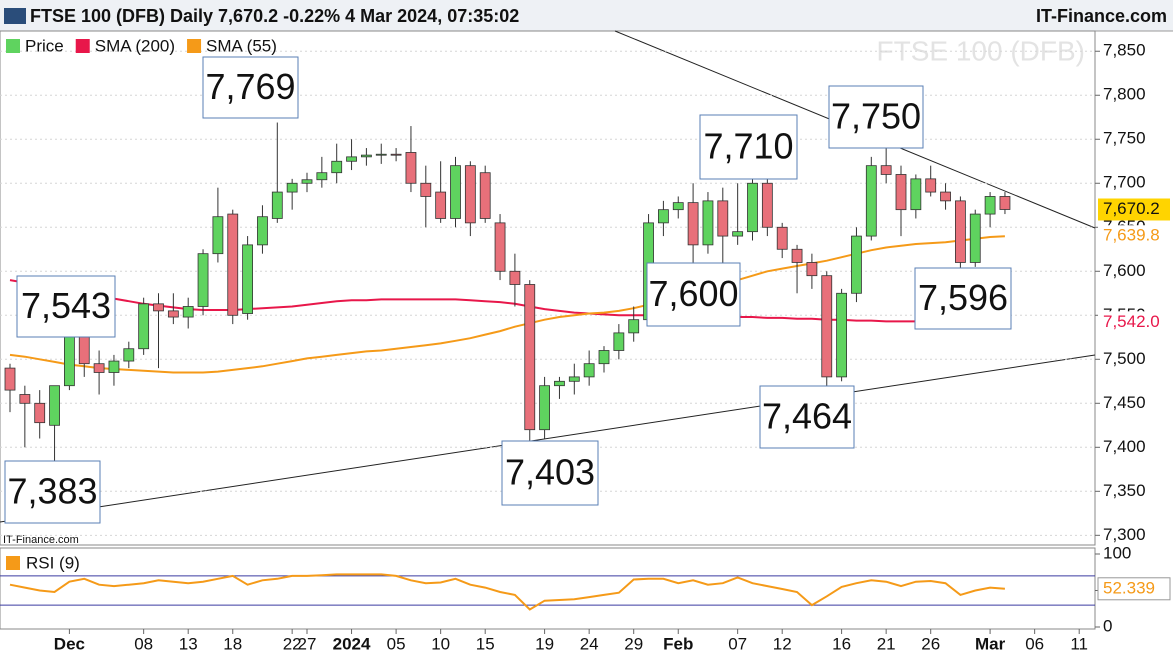 This screenshot has height=660, width=1173. I want to click on last-value-label: 7,639.8, so click(1131, 235).